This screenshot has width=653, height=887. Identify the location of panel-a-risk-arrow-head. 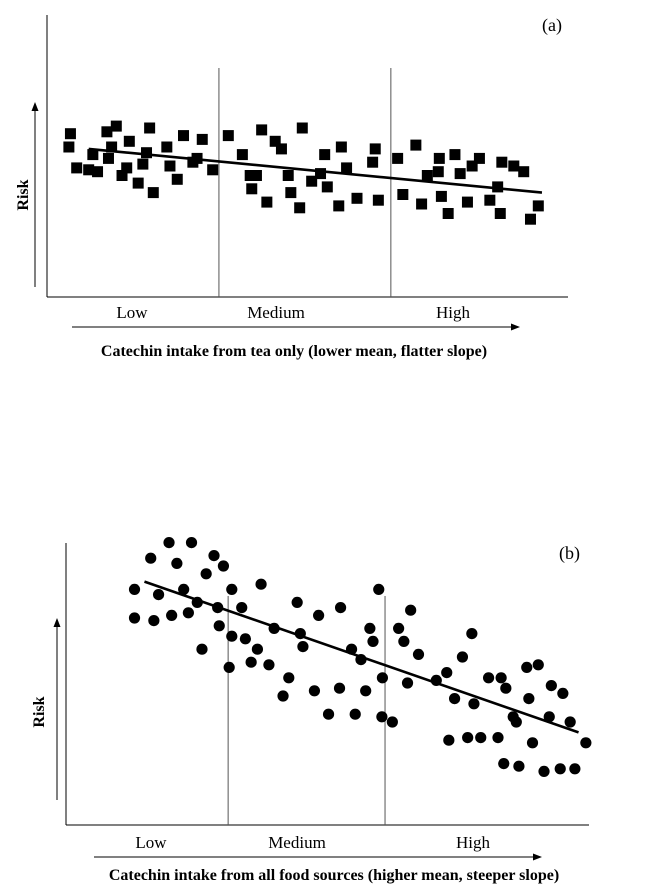
(35, 106).